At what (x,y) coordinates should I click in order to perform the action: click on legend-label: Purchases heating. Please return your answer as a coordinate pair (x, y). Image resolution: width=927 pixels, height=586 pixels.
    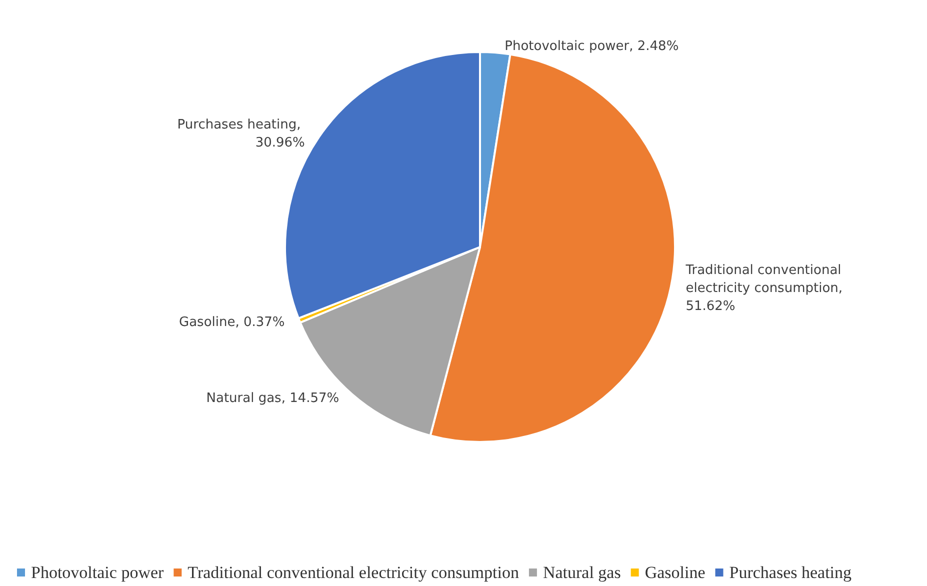
    Looking at the image, I should click on (790, 572).